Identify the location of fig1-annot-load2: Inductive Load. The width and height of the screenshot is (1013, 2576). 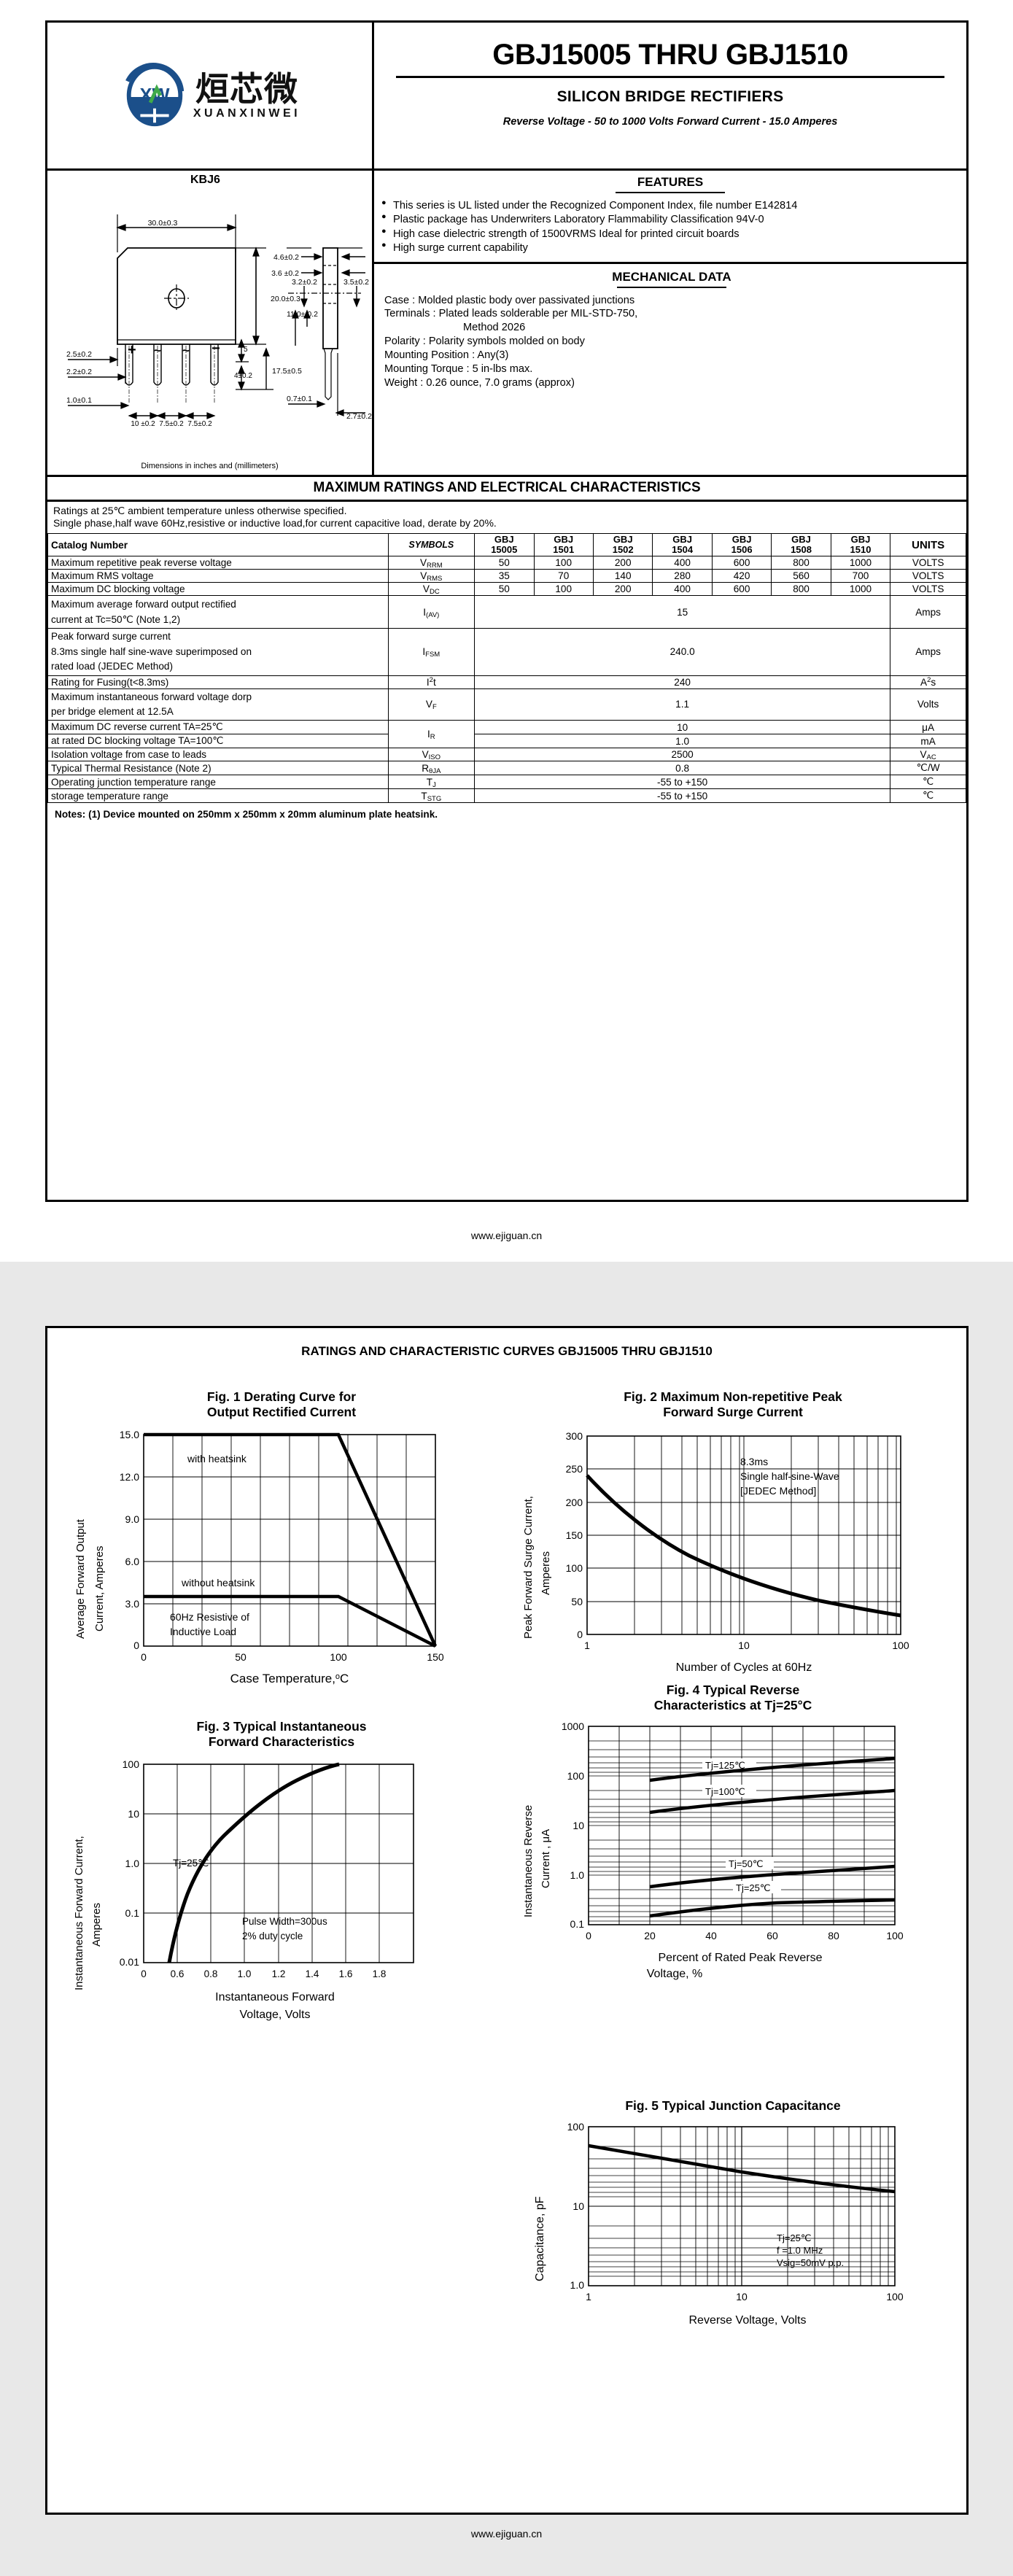
(203, 1632).